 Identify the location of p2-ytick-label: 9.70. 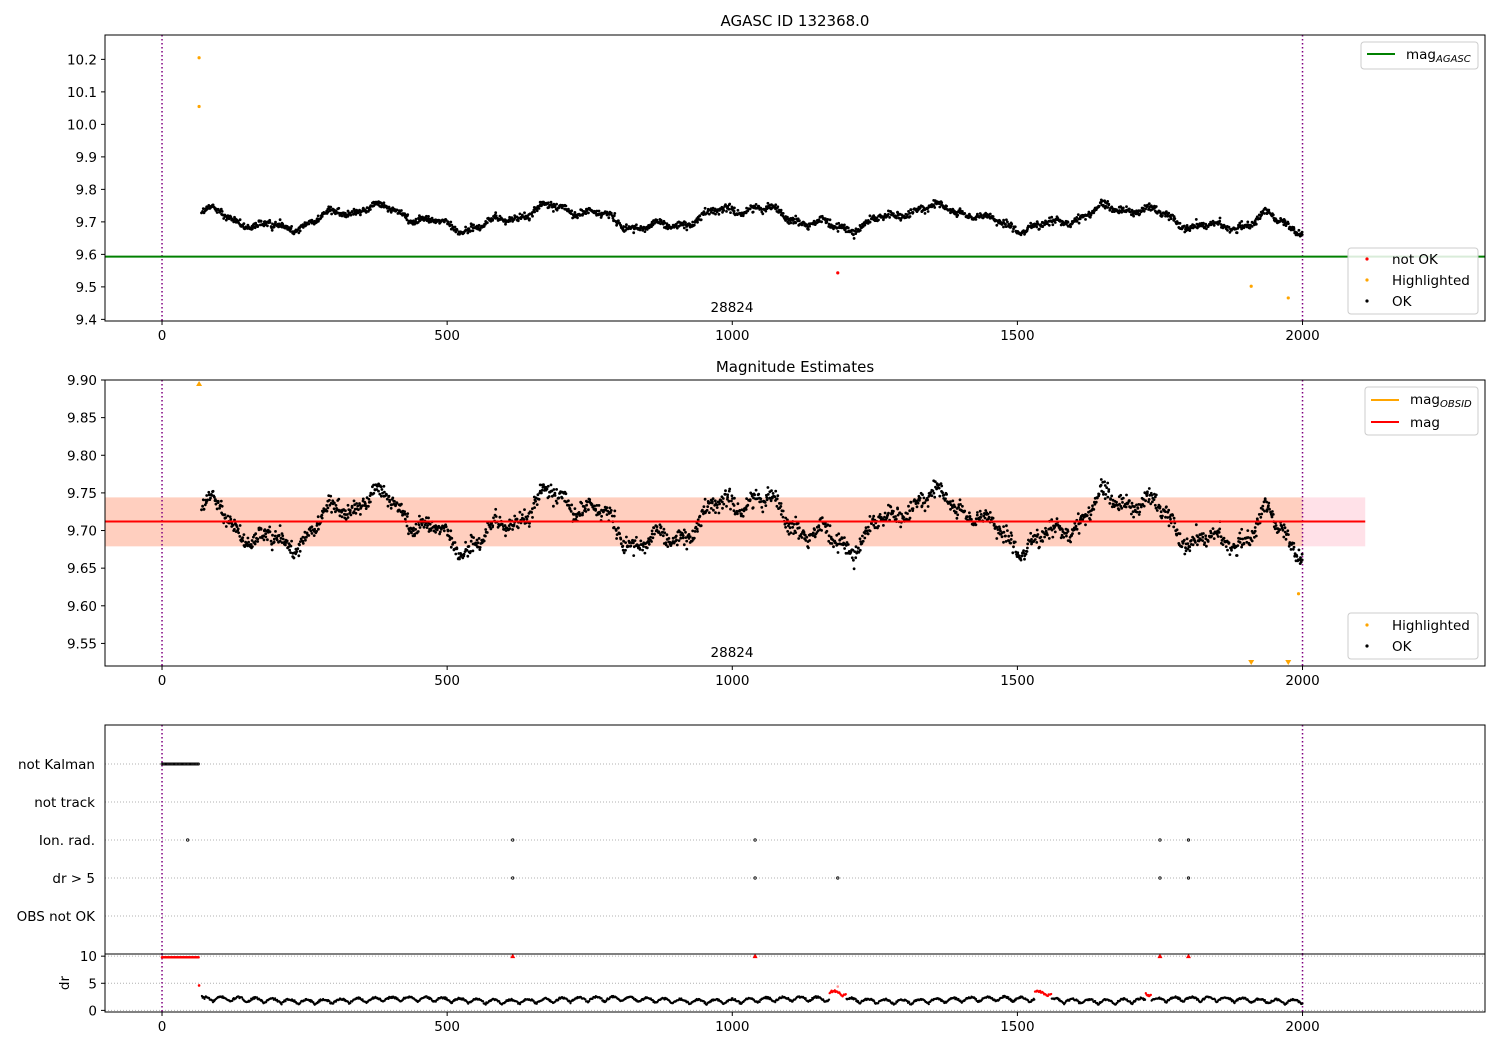
(82, 532).